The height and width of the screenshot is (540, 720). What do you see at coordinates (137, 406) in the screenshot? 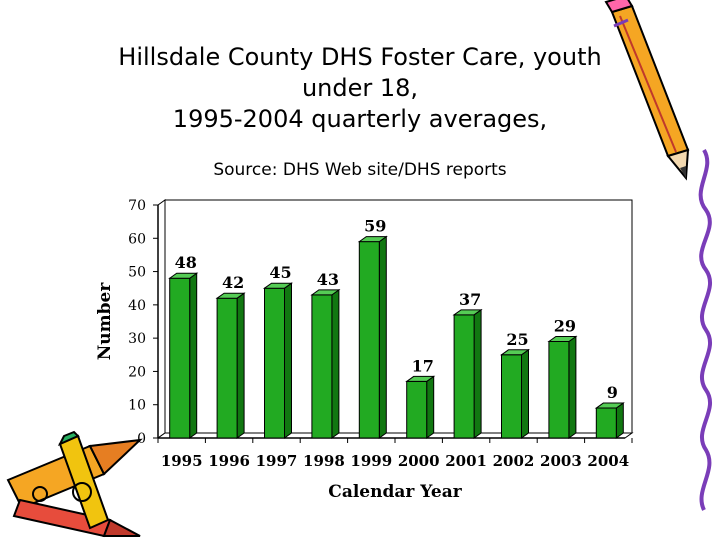
I see `y-tick-label: 10` at bounding box center [137, 406].